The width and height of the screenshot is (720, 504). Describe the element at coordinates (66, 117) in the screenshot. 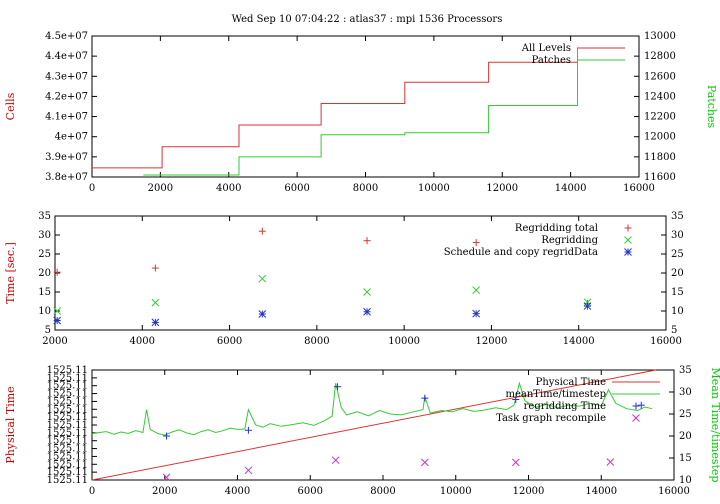

I see `y-tick-label: 4.1e+07` at that location.